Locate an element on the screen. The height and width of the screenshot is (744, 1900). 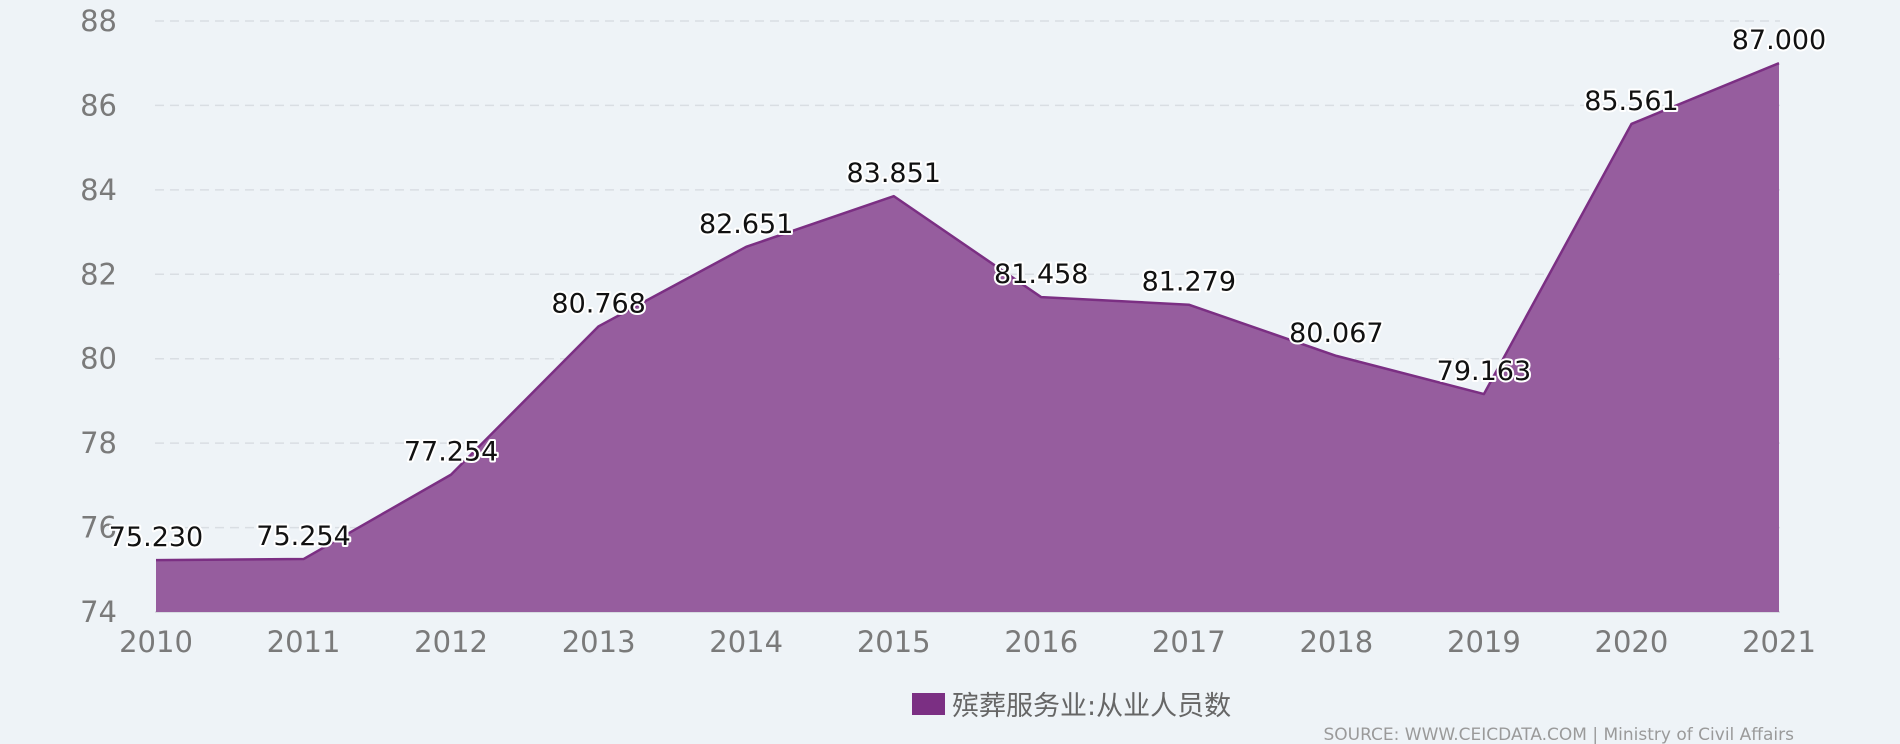
x-tick-label: 2012 is located at coordinates (451, 642).